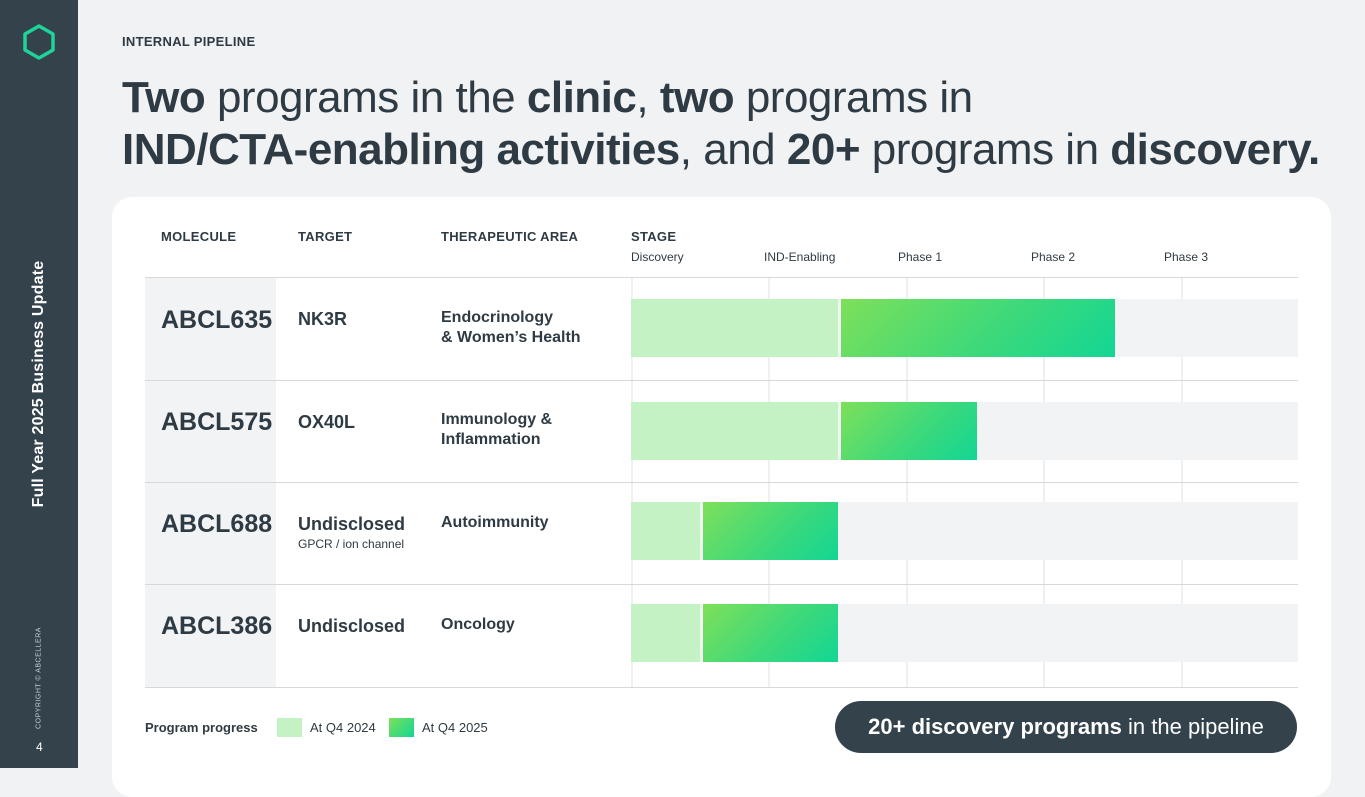  I want to click on headline-segment: ,, so click(648, 97).